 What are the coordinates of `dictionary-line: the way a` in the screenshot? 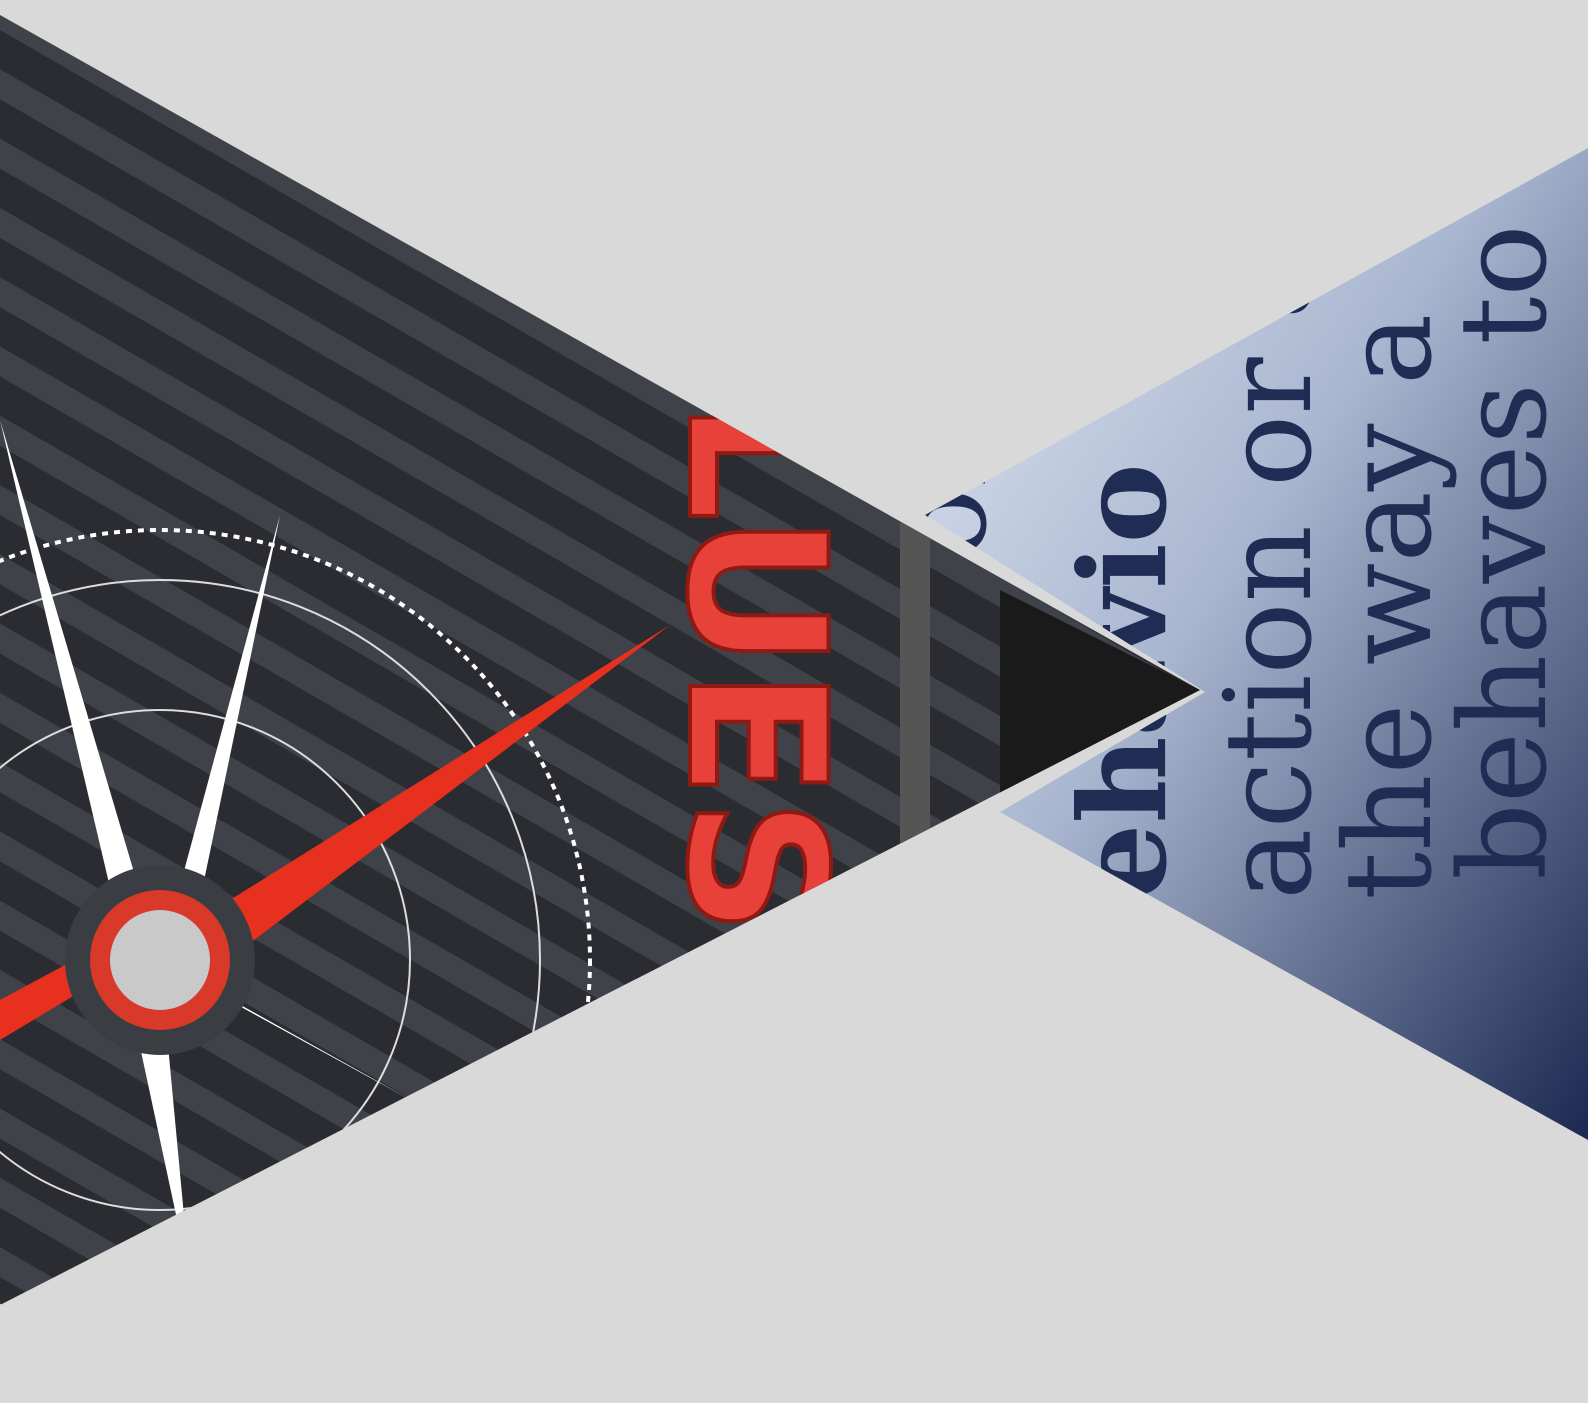 It's located at (1389, 607).